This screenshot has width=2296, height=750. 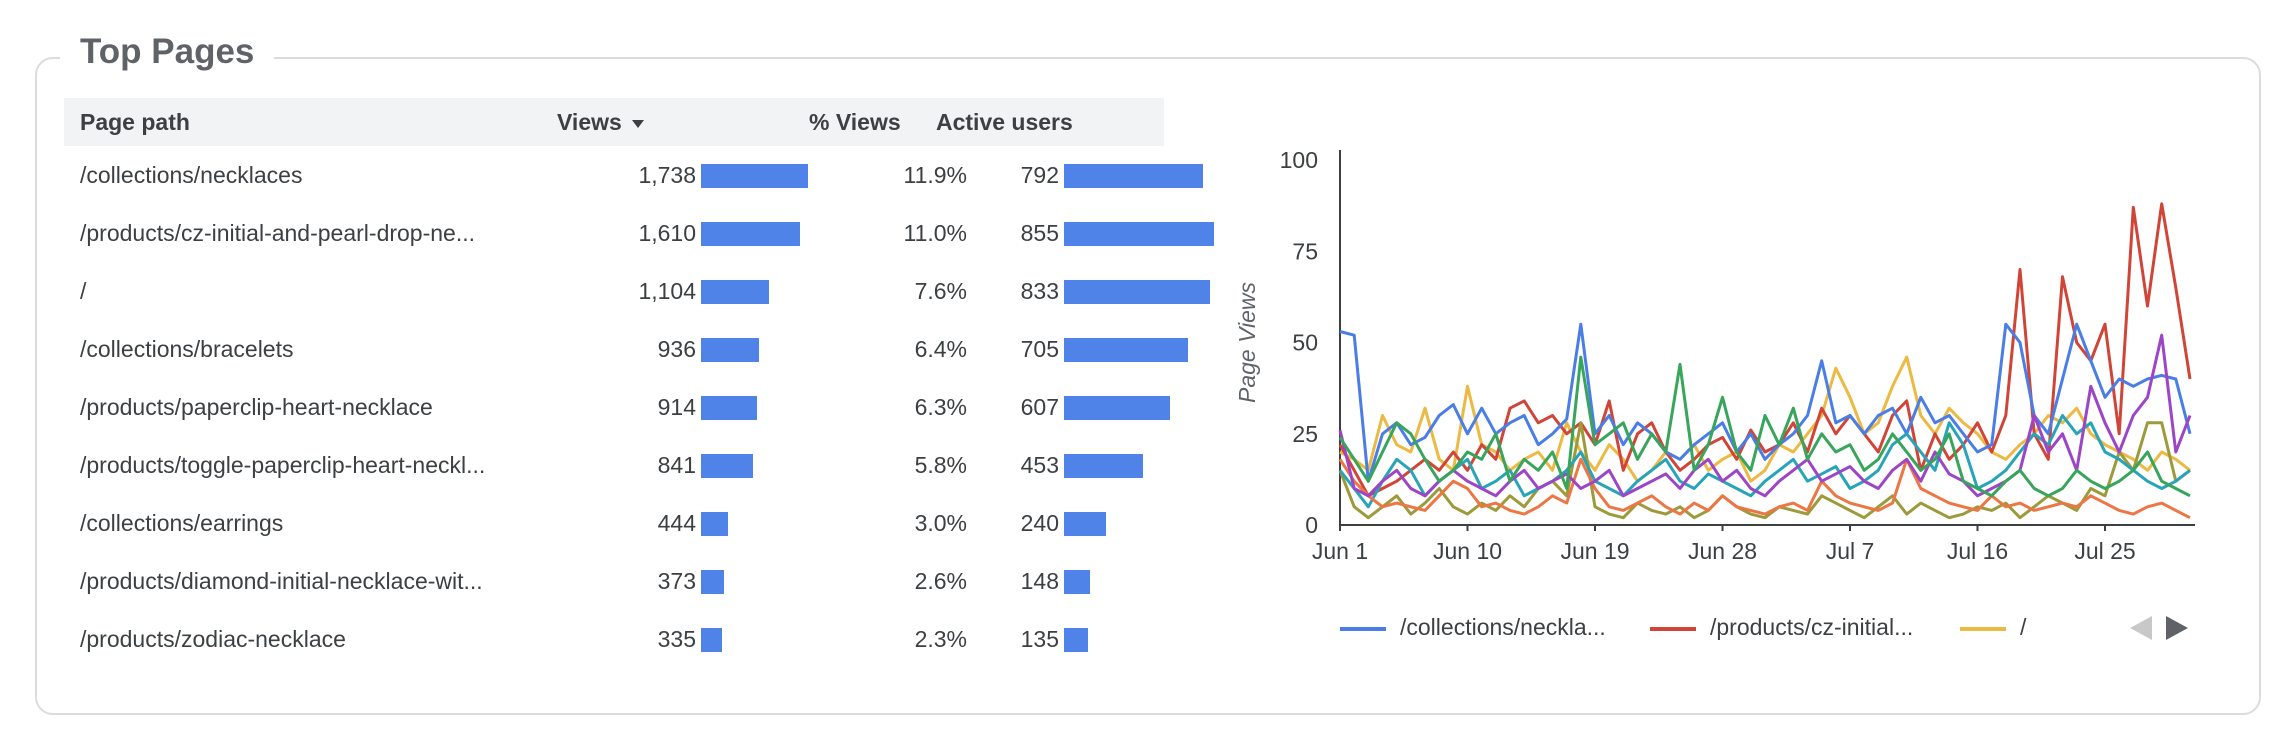 What do you see at coordinates (589, 122) in the screenshot?
I see `col-views-label: Views` at bounding box center [589, 122].